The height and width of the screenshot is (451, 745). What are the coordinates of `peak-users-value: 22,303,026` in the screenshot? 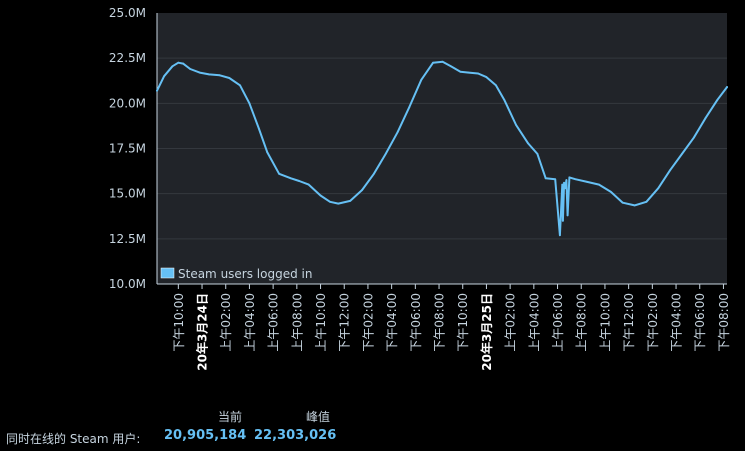 It's located at (295, 435).